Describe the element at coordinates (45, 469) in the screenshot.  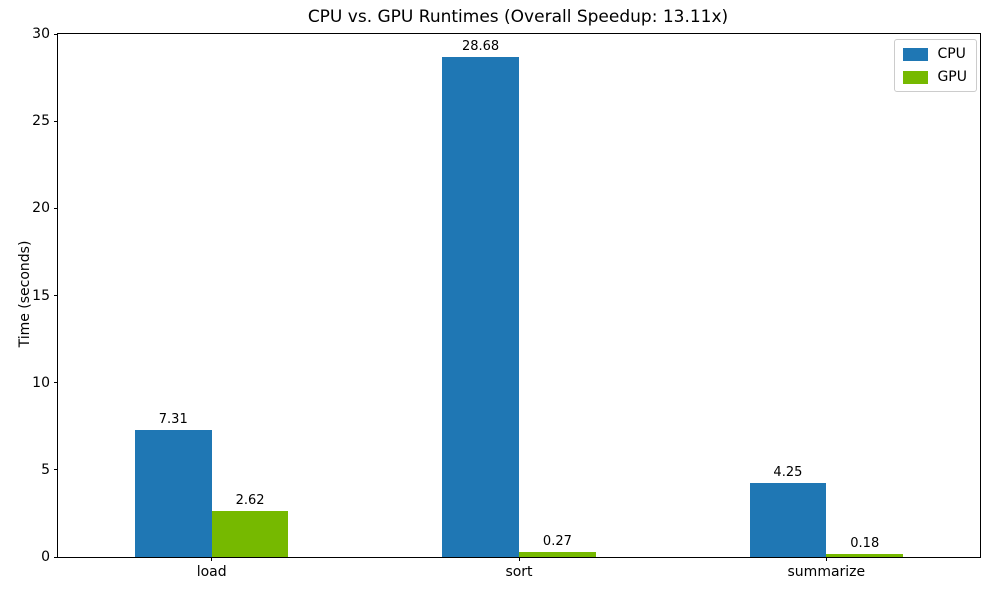
I see `y-tick-label: 5` at that location.